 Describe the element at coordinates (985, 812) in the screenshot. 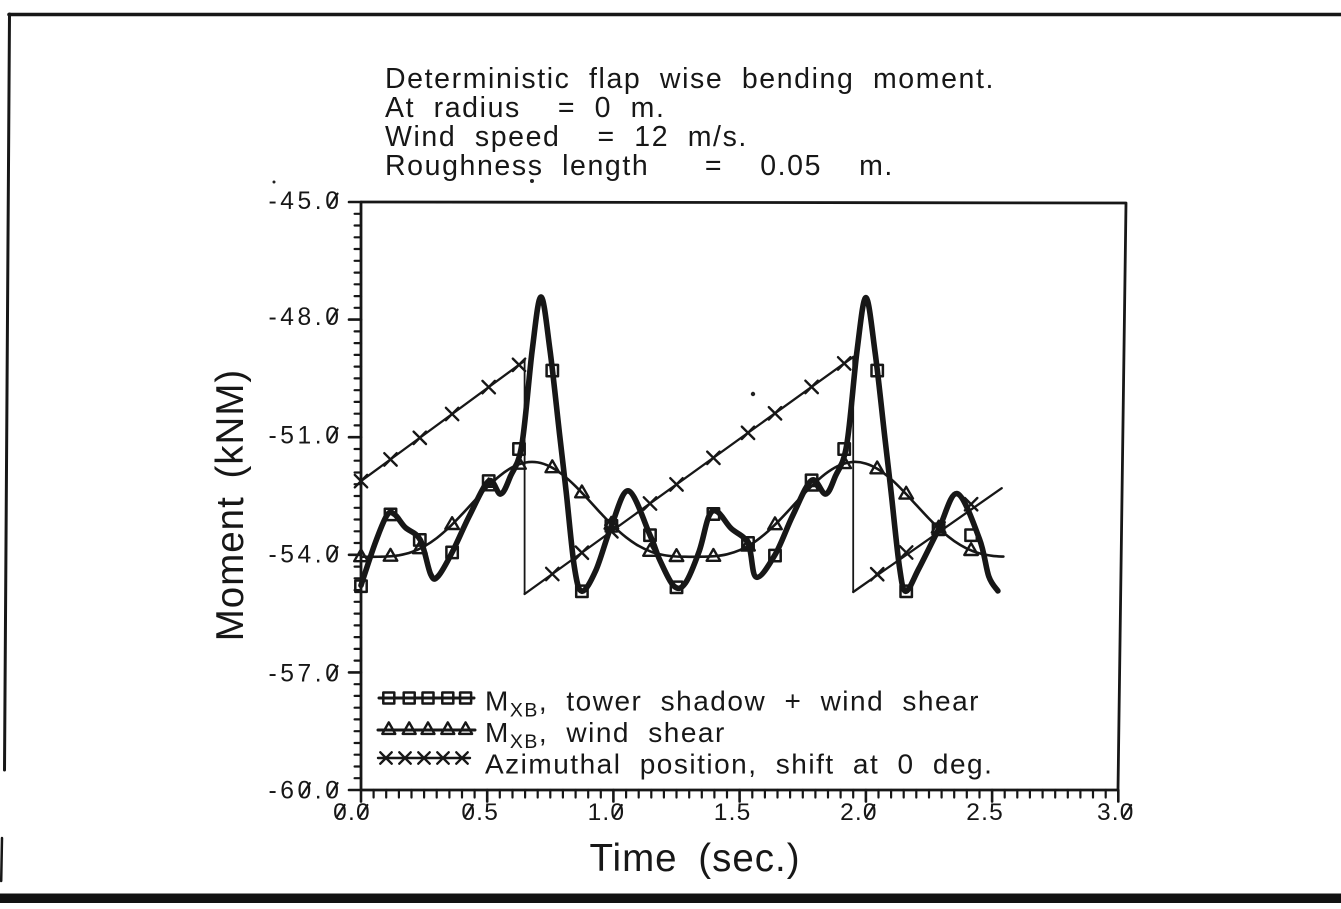

I see `svg-text: 2.5` at that location.